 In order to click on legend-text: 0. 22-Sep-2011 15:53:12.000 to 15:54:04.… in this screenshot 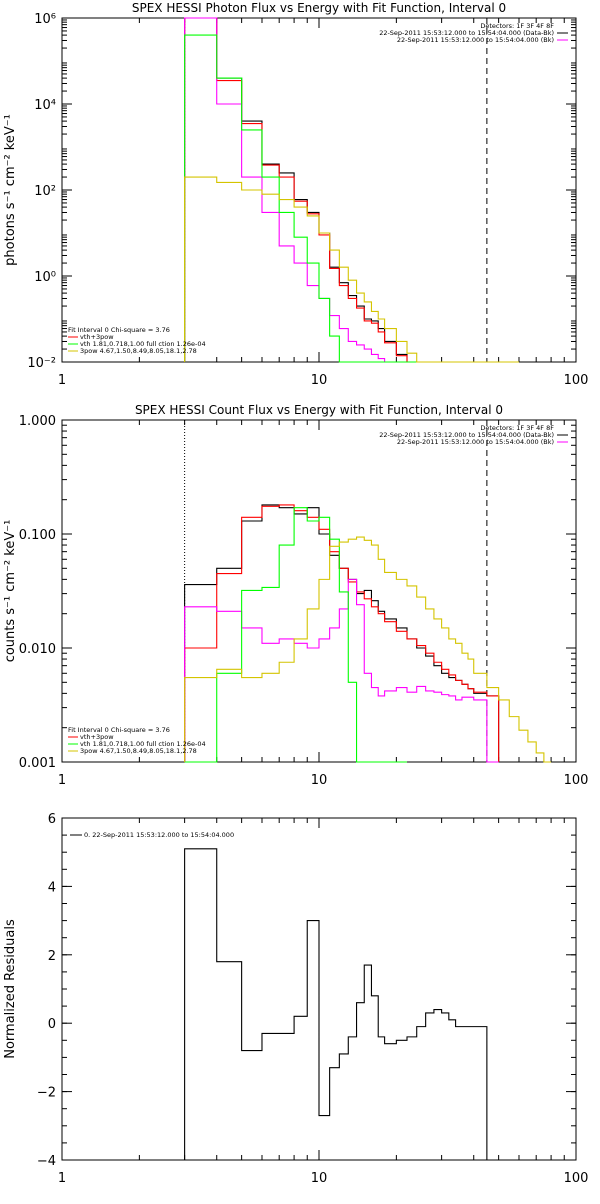, I will do `click(159, 835)`.